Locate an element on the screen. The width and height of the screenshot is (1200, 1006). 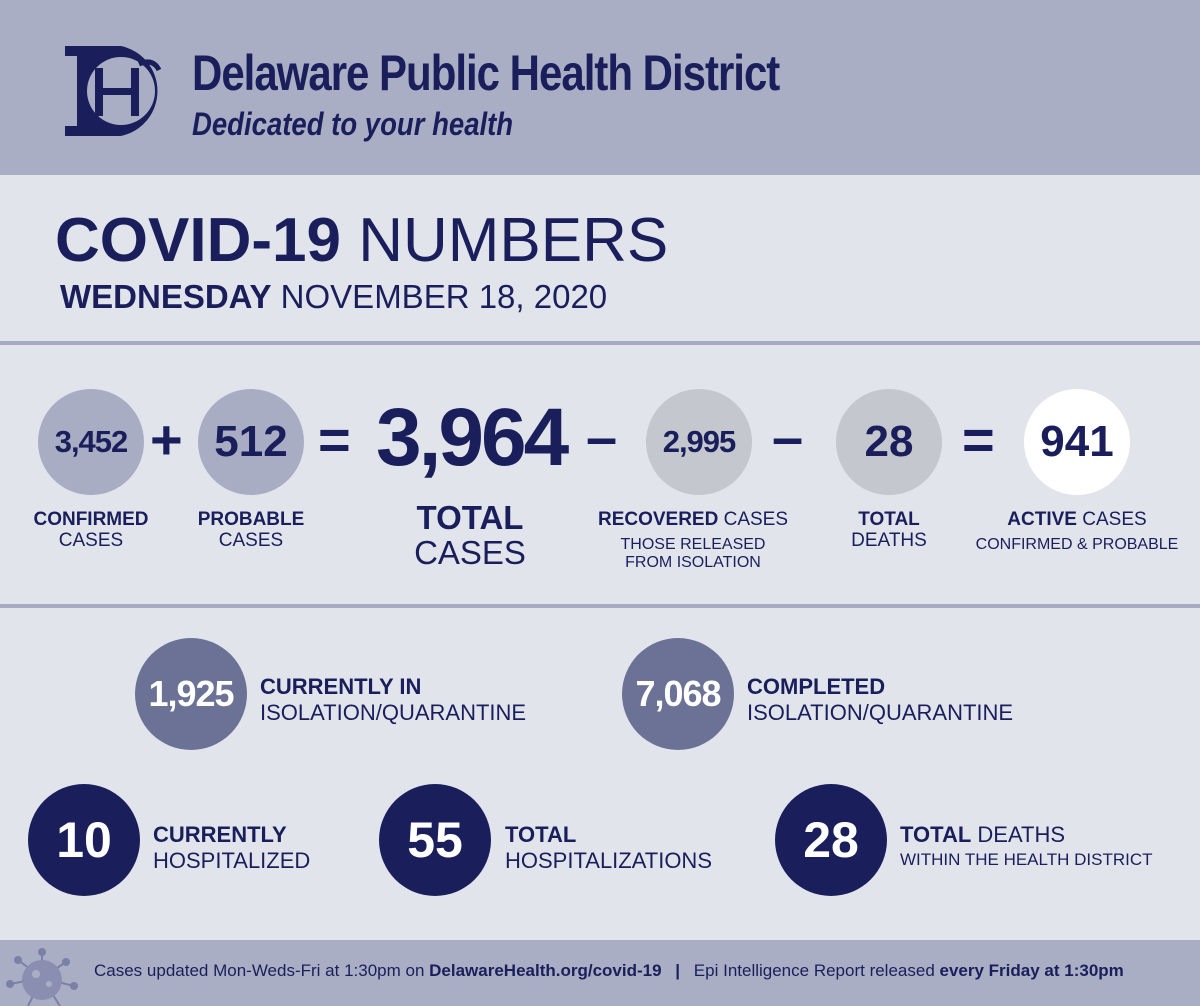
active-sublabel: CONFIRMED & PROBABLE is located at coordinates (1077, 545).